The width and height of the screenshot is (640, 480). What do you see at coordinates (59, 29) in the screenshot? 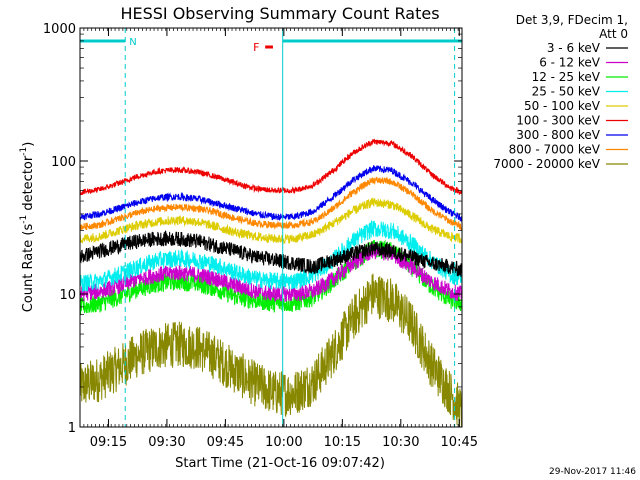
I see `y-tick-label: 1000` at bounding box center [59, 29].